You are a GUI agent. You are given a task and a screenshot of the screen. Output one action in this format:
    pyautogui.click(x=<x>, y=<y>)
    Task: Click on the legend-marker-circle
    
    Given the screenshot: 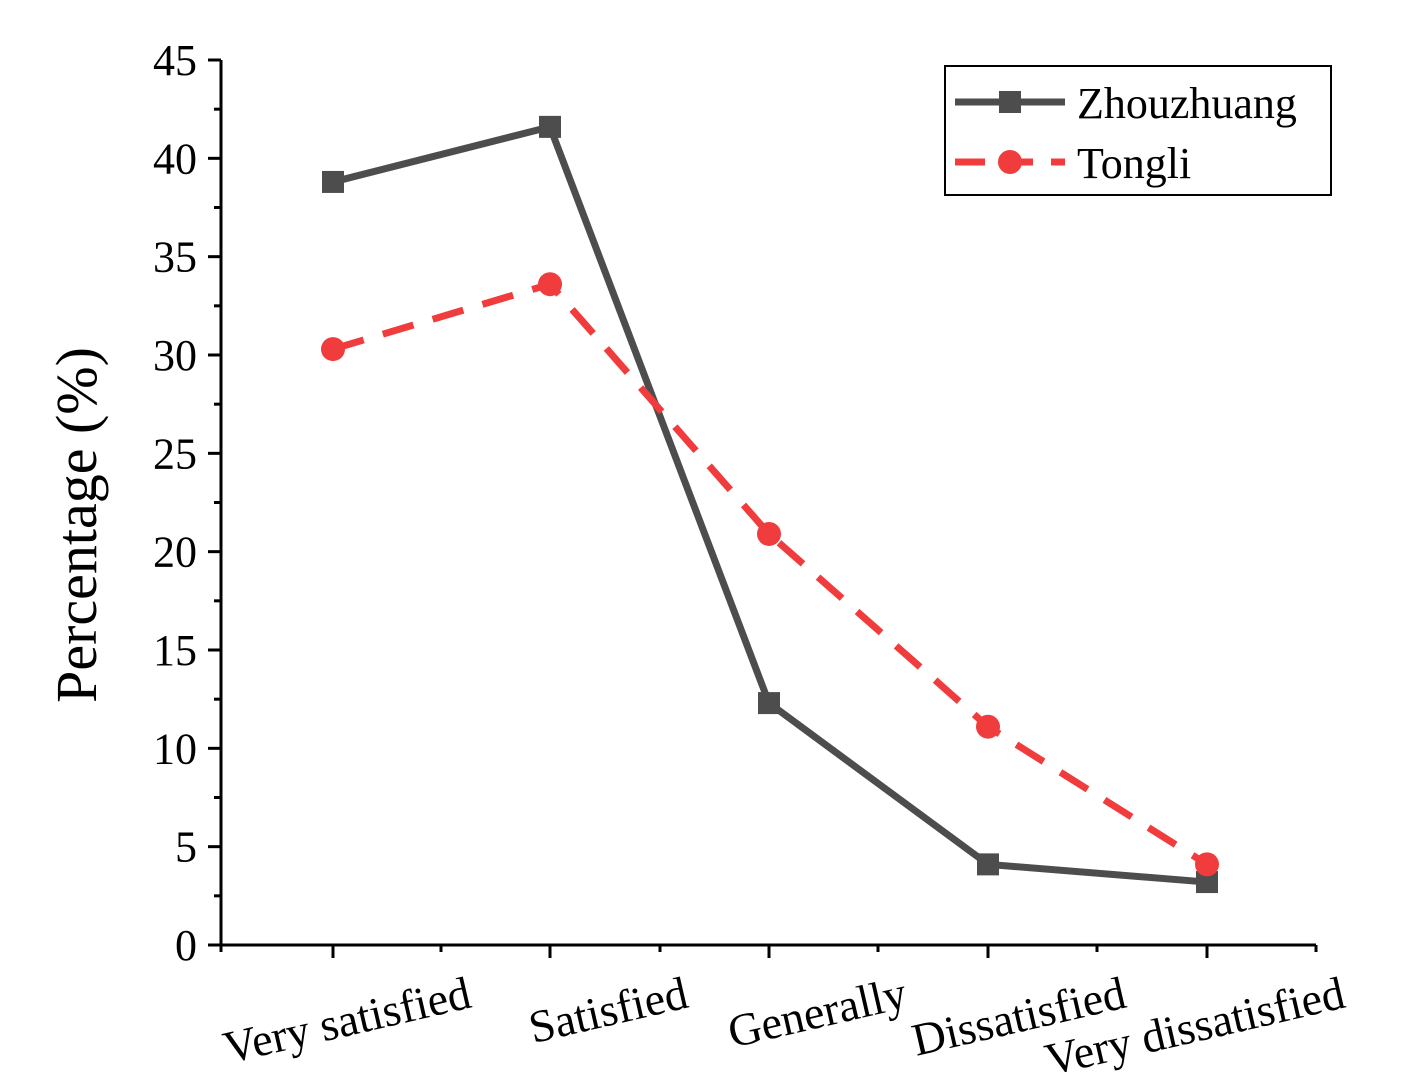 What is the action you would take?
    pyautogui.click(x=1010, y=162)
    